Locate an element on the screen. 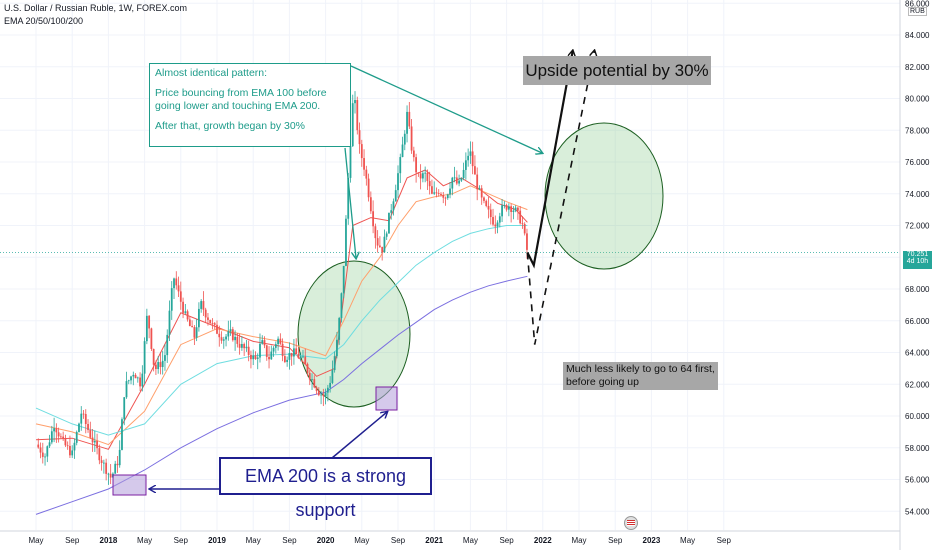  price-tick-label: 54.000 is located at coordinates (917, 511).